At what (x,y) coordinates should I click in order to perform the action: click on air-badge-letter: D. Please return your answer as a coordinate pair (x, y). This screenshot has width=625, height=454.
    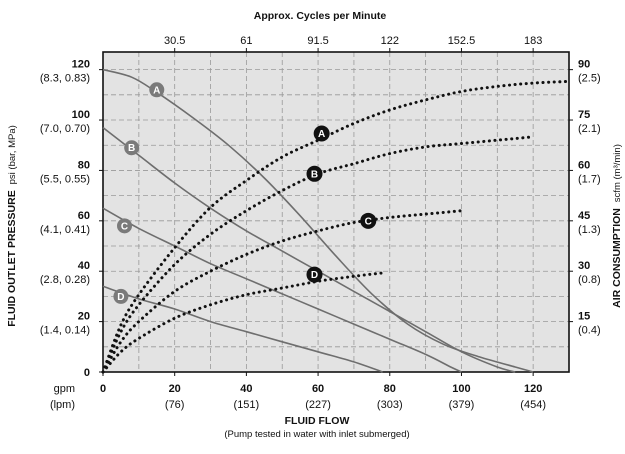
    Looking at the image, I should click on (314, 275).